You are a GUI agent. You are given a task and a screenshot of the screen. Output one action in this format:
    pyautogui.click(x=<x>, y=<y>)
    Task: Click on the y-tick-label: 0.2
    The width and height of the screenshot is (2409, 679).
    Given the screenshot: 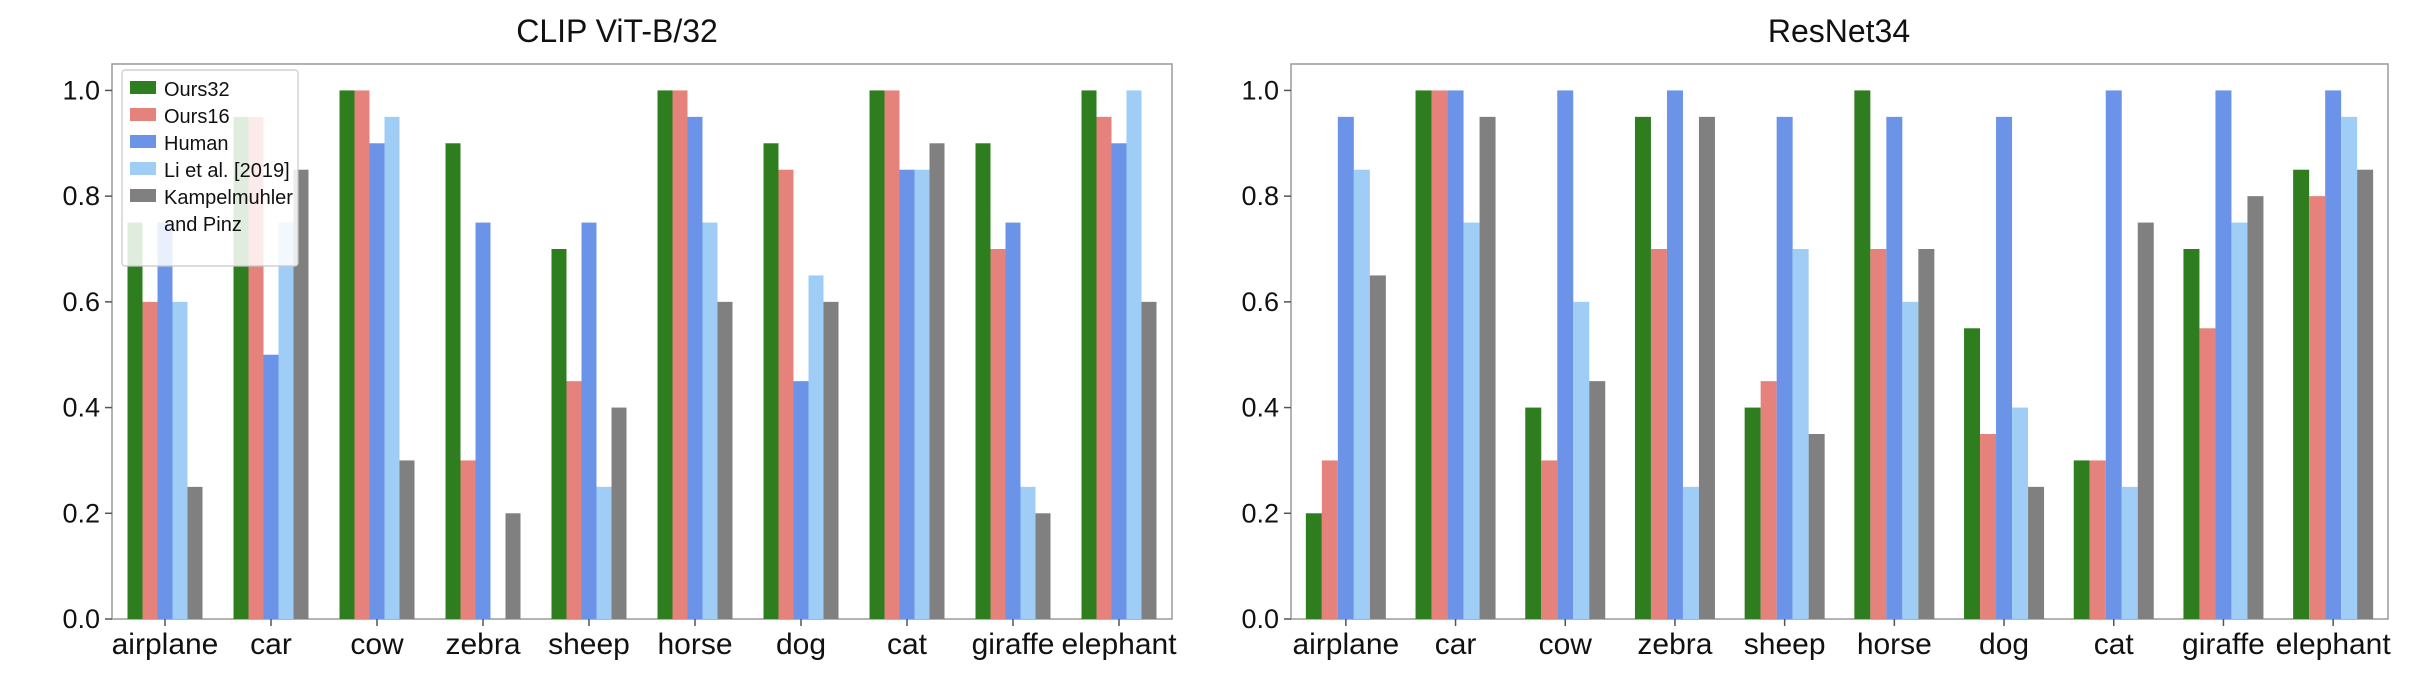 What is the action you would take?
    pyautogui.click(x=81, y=513)
    